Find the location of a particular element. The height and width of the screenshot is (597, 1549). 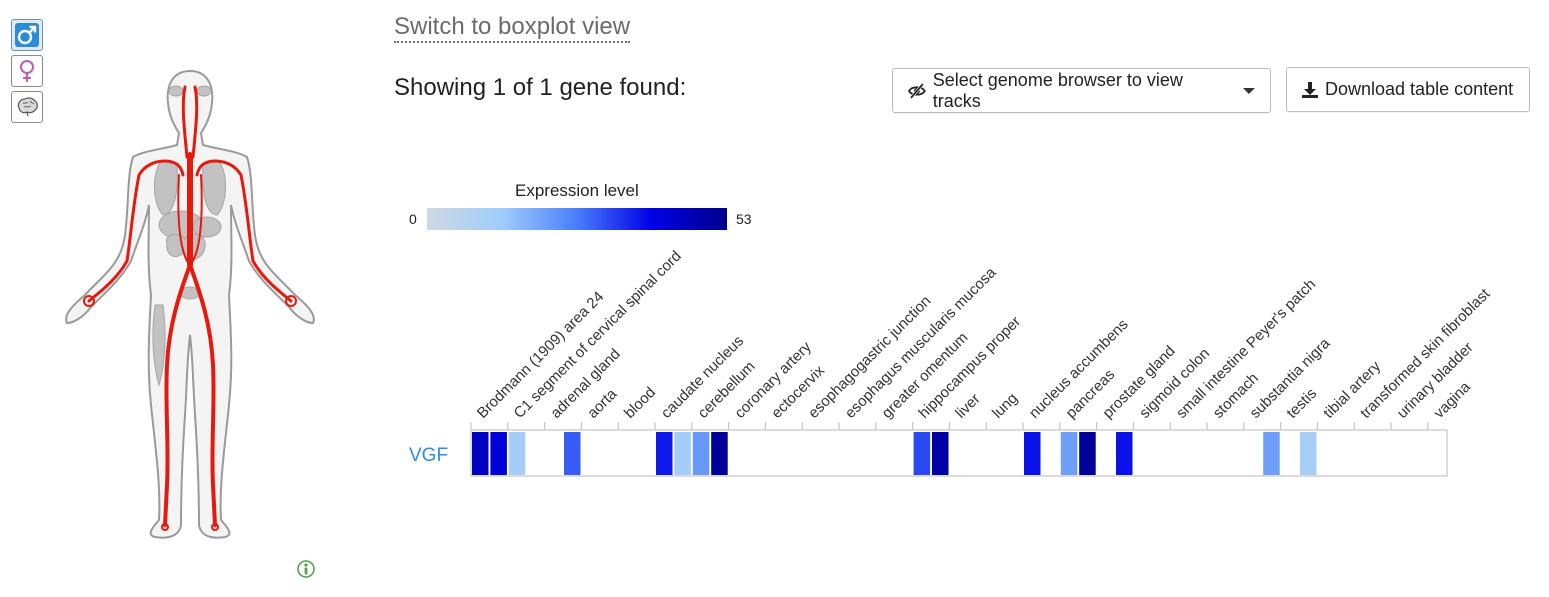

gene-label-vgf: VGF is located at coordinates (429, 455).